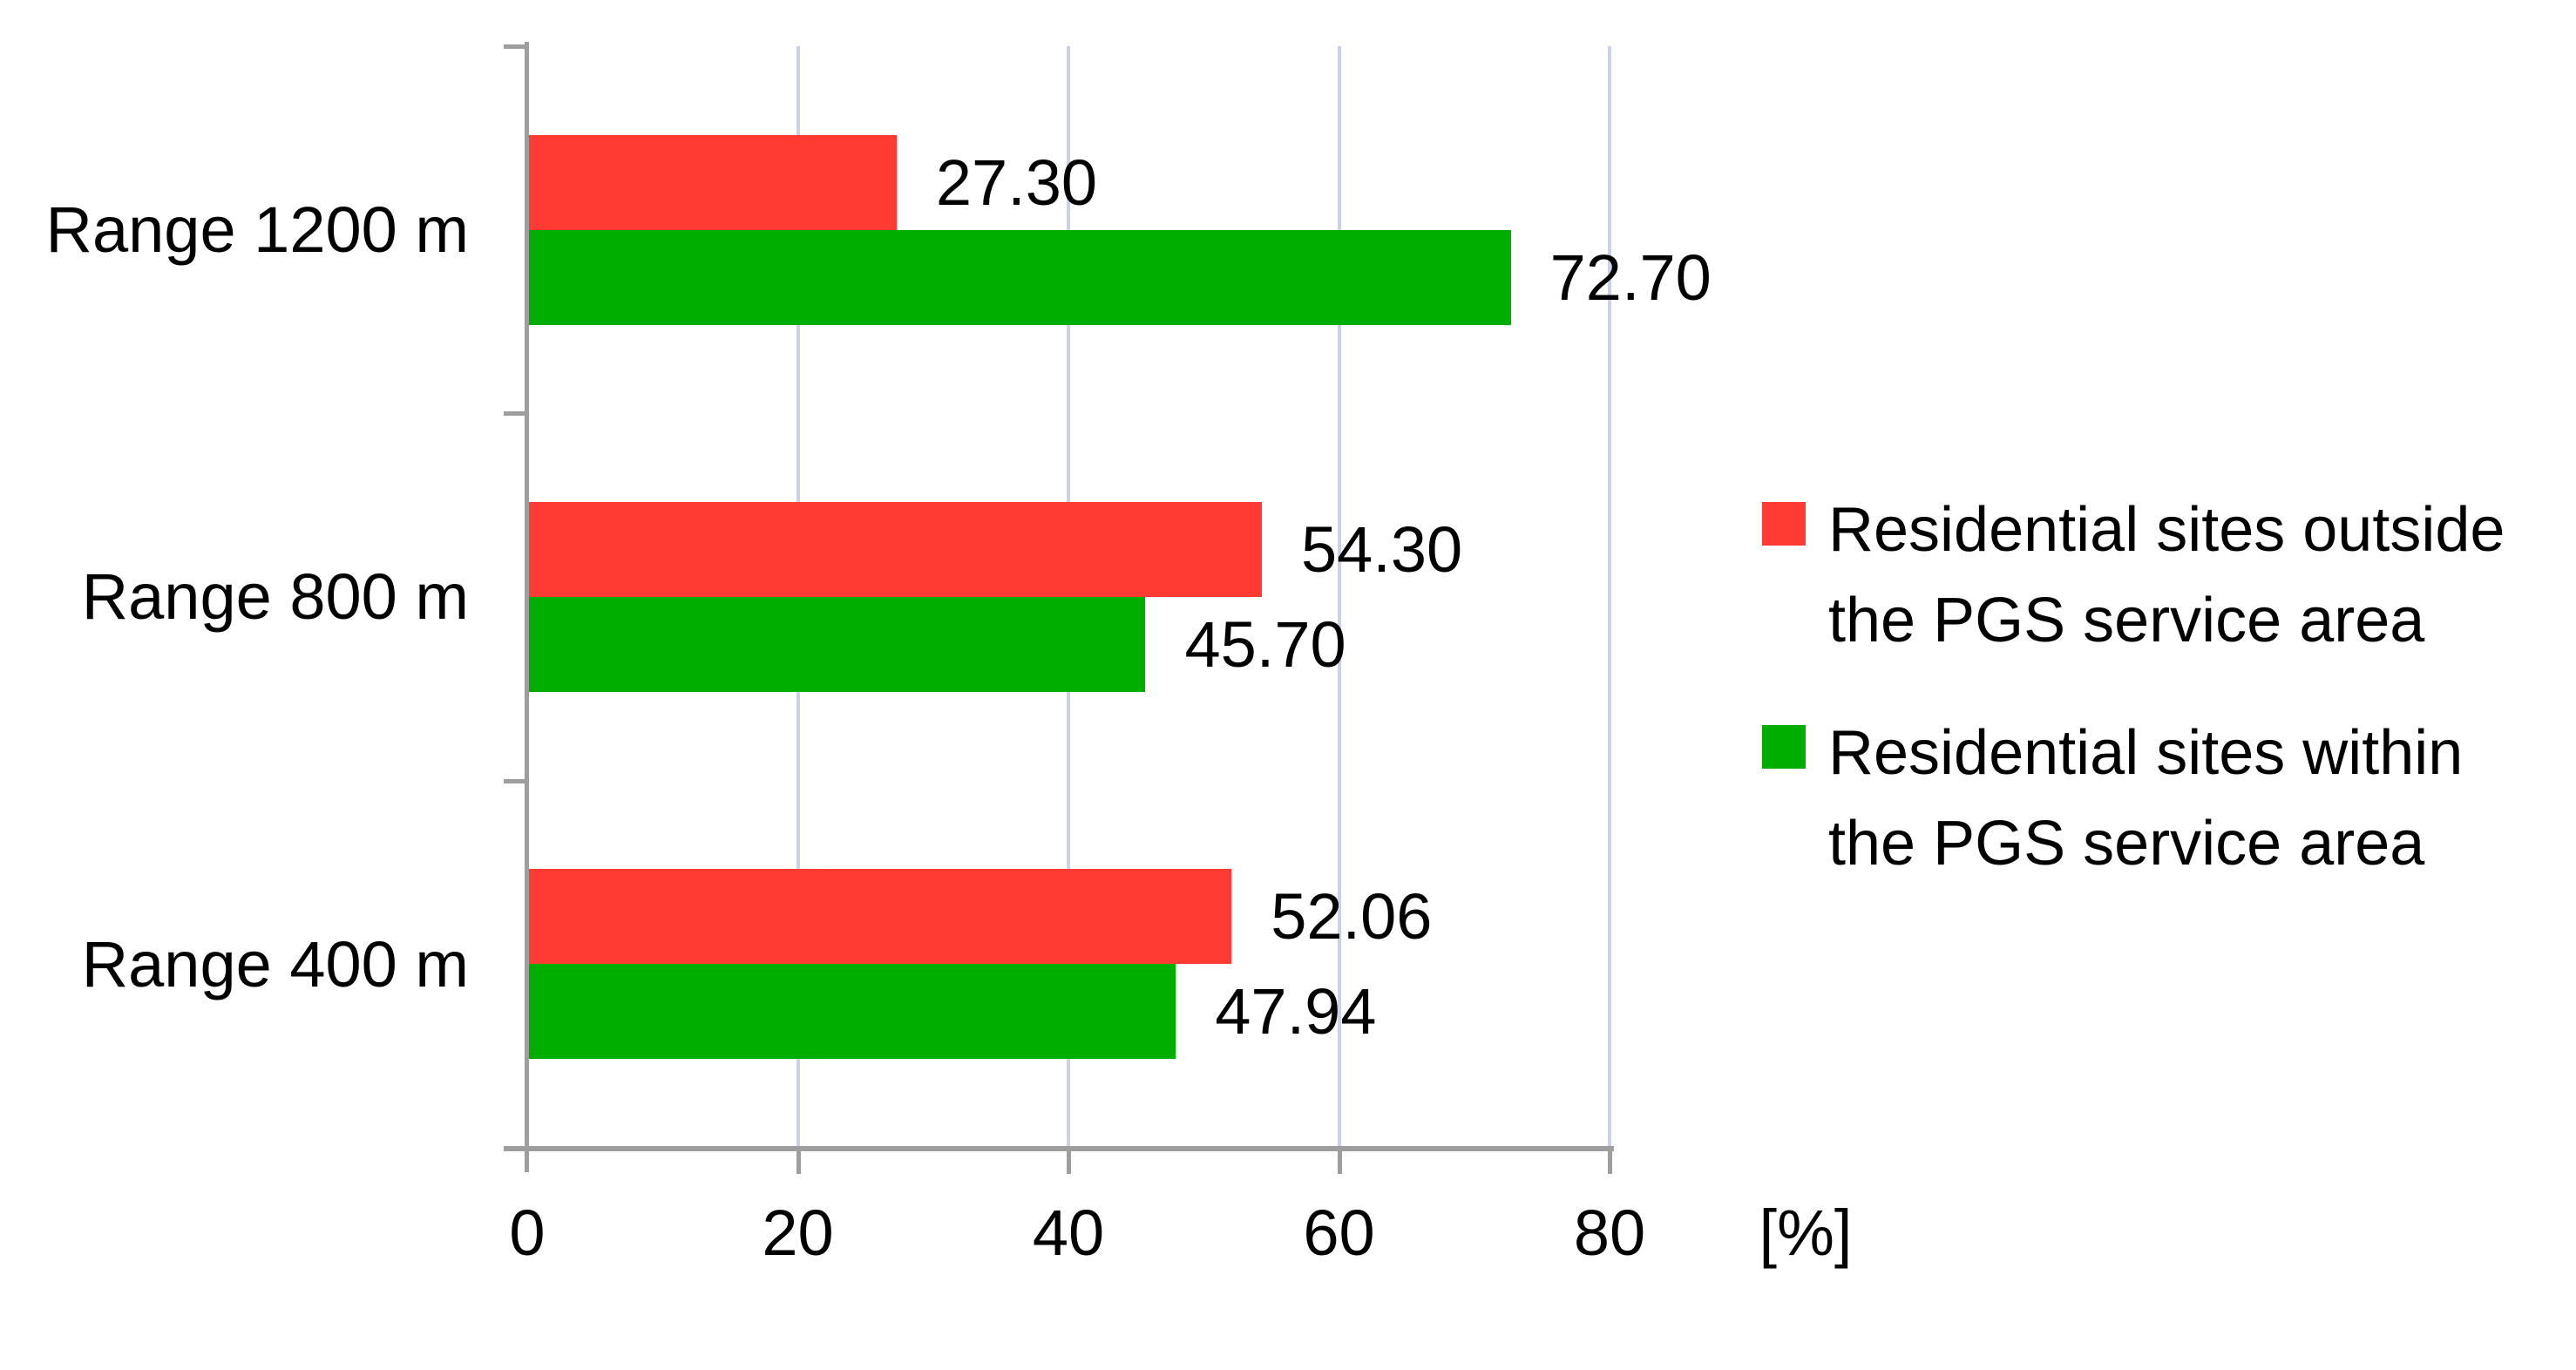  Describe the element at coordinates (1265, 644) in the screenshot. I see `bar-value-label: 45.70` at that location.